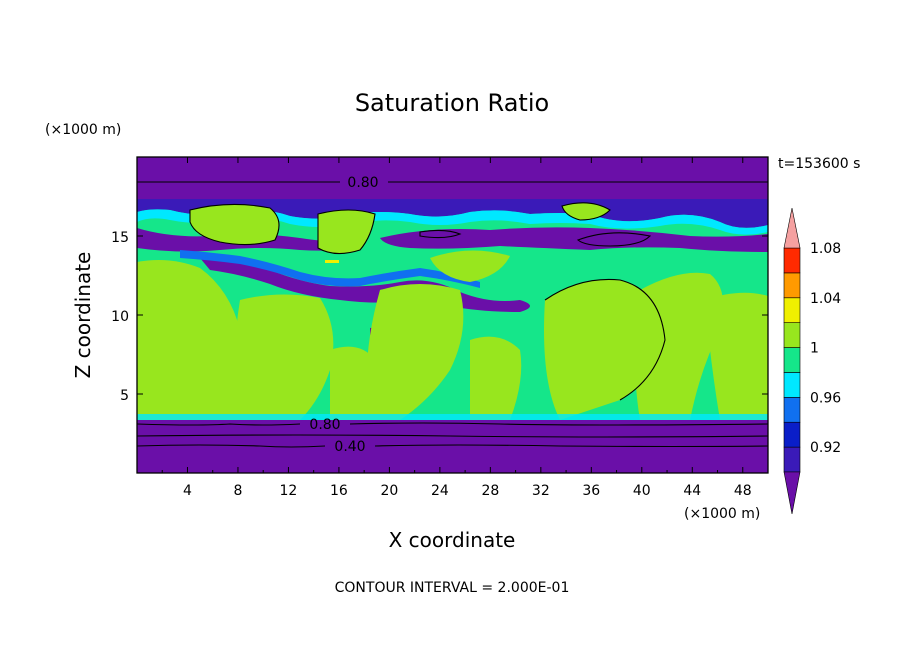 Image resolution: width=904 pixels, height=654 pixels. What do you see at coordinates (792, 228) in the screenshot?
I see `colorbar-top-arrow` at bounding box center [792, 228].